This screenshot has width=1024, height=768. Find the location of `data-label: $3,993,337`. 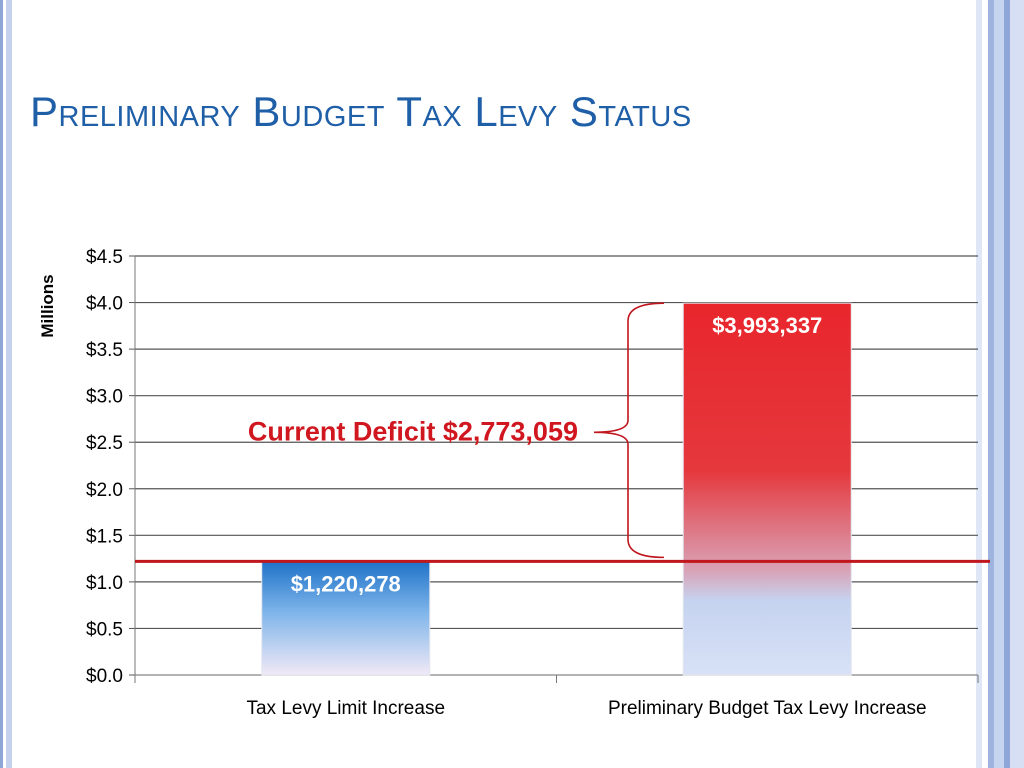

data-label: $3,993,337 is located at coordinates (767, 325).